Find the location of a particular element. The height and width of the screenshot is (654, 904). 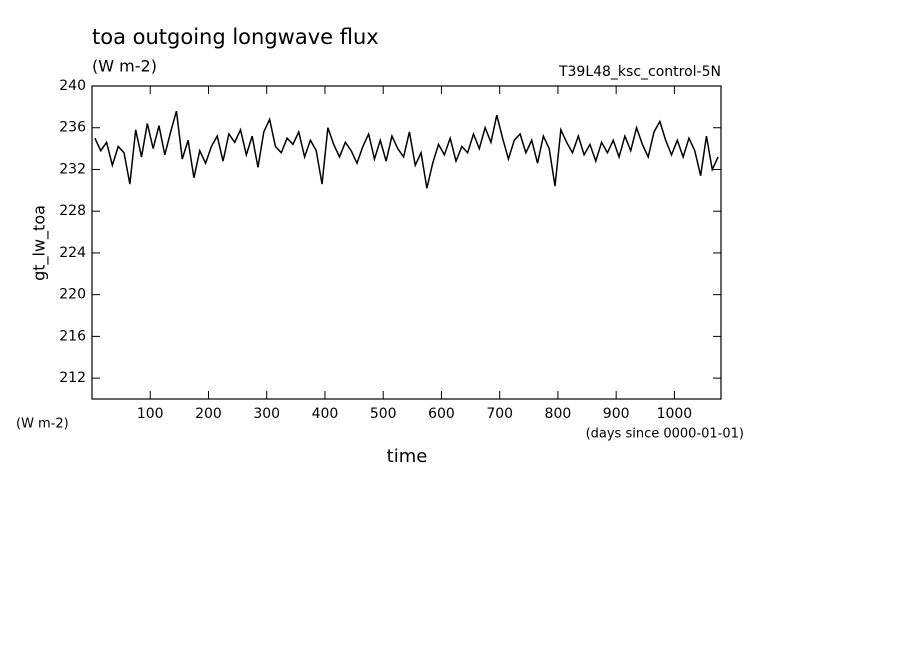

y-tick-label: 240 is located at coordinates (72, 86).